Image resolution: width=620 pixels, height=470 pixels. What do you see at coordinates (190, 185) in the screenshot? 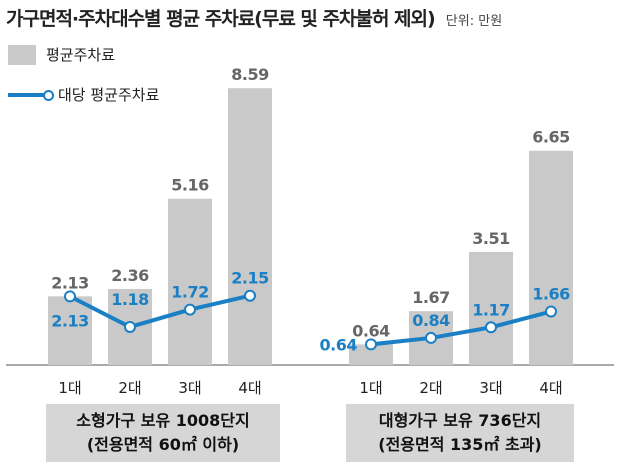
I see `bar-value-label-g1-3: 5.16` at bounding box center [190, 185].